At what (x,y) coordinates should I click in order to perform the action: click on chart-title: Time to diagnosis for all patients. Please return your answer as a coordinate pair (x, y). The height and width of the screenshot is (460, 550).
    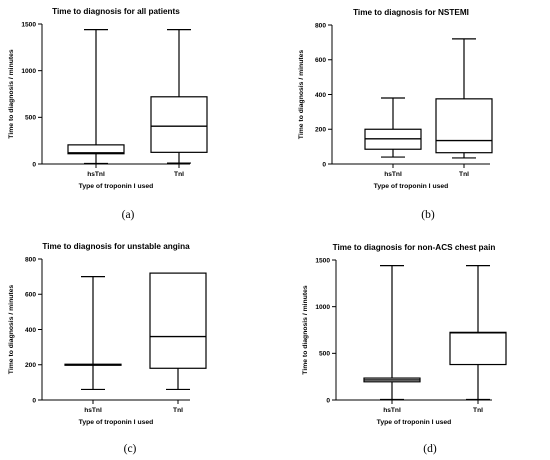
    Looking at the image, I should click on (116, 11).